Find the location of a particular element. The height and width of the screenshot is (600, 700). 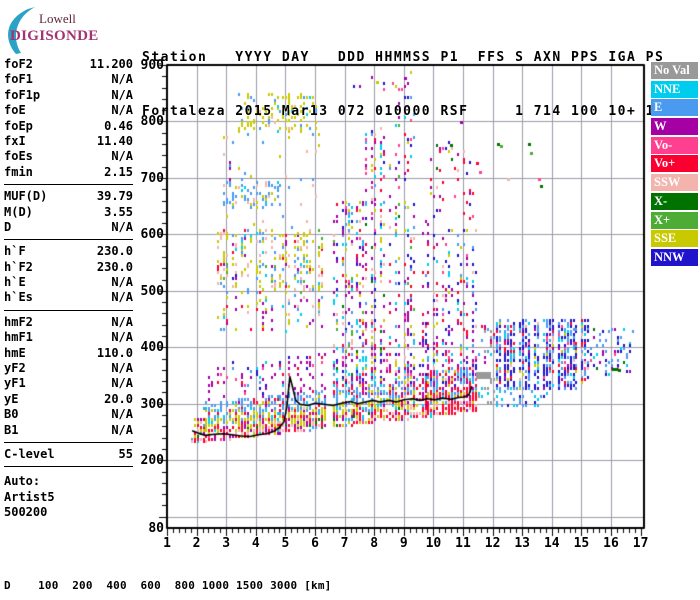

legend-item-w: W is located at coordinates (674, 127).